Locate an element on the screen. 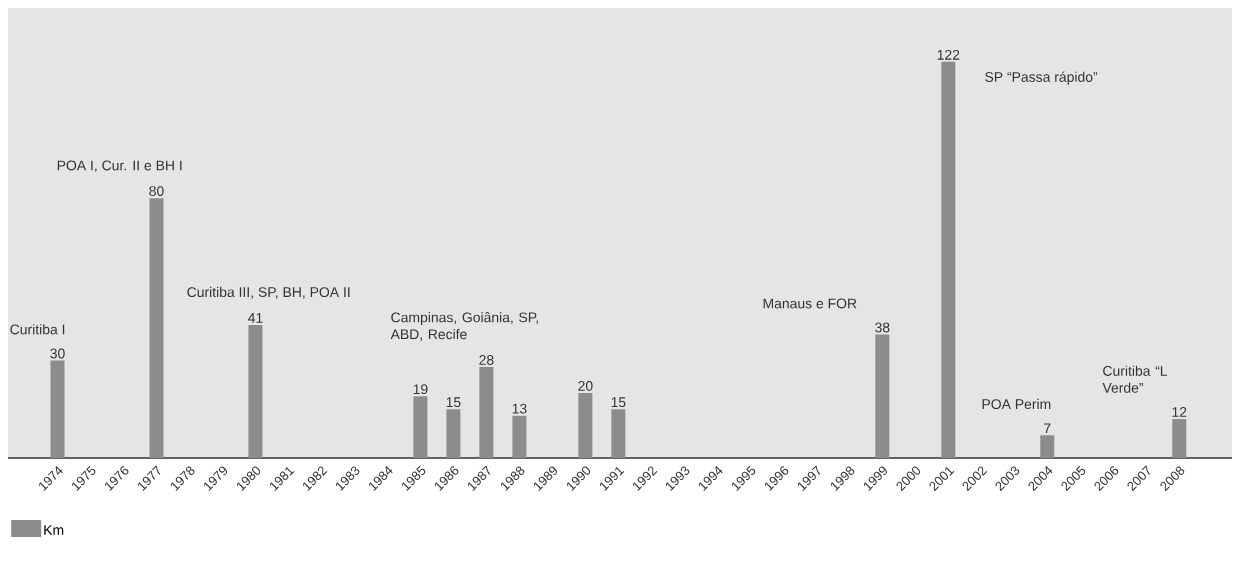  data-label: 20 is located at coordinates (585, 385).